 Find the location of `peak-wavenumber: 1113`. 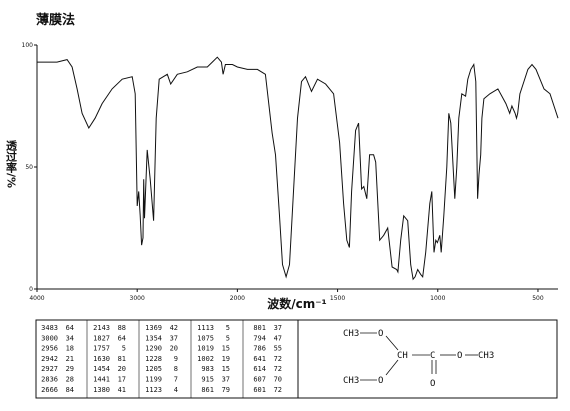

peak-wavenumber: 1113 is located at coordinates (205, 328).